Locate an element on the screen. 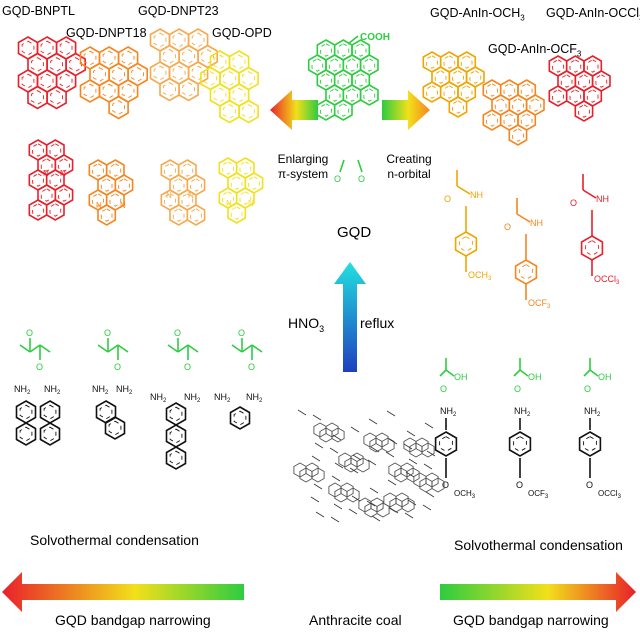  arrow-bandgap-left is located at coordinates (123, 592).